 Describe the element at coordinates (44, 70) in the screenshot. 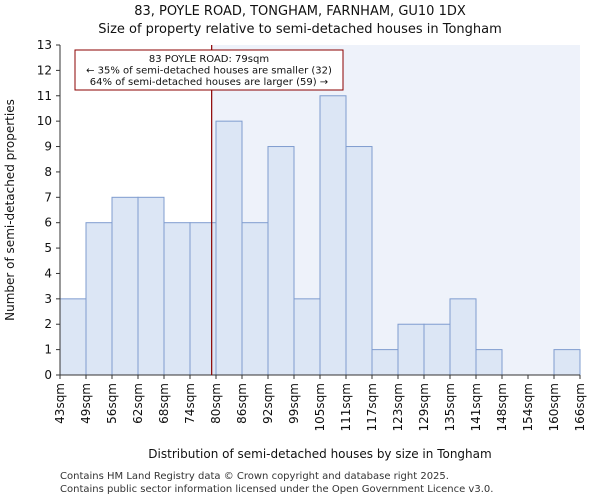

I see `y-tick-label: 12` at that location.